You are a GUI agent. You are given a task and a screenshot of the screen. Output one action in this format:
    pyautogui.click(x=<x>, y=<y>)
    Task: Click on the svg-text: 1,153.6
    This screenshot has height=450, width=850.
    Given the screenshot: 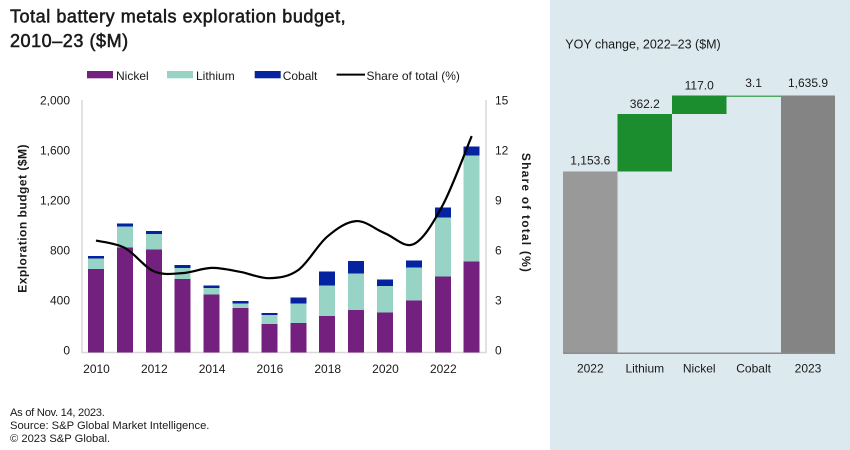 What is the action you would take?
    pyautogui.click(x=590, y=160)
    